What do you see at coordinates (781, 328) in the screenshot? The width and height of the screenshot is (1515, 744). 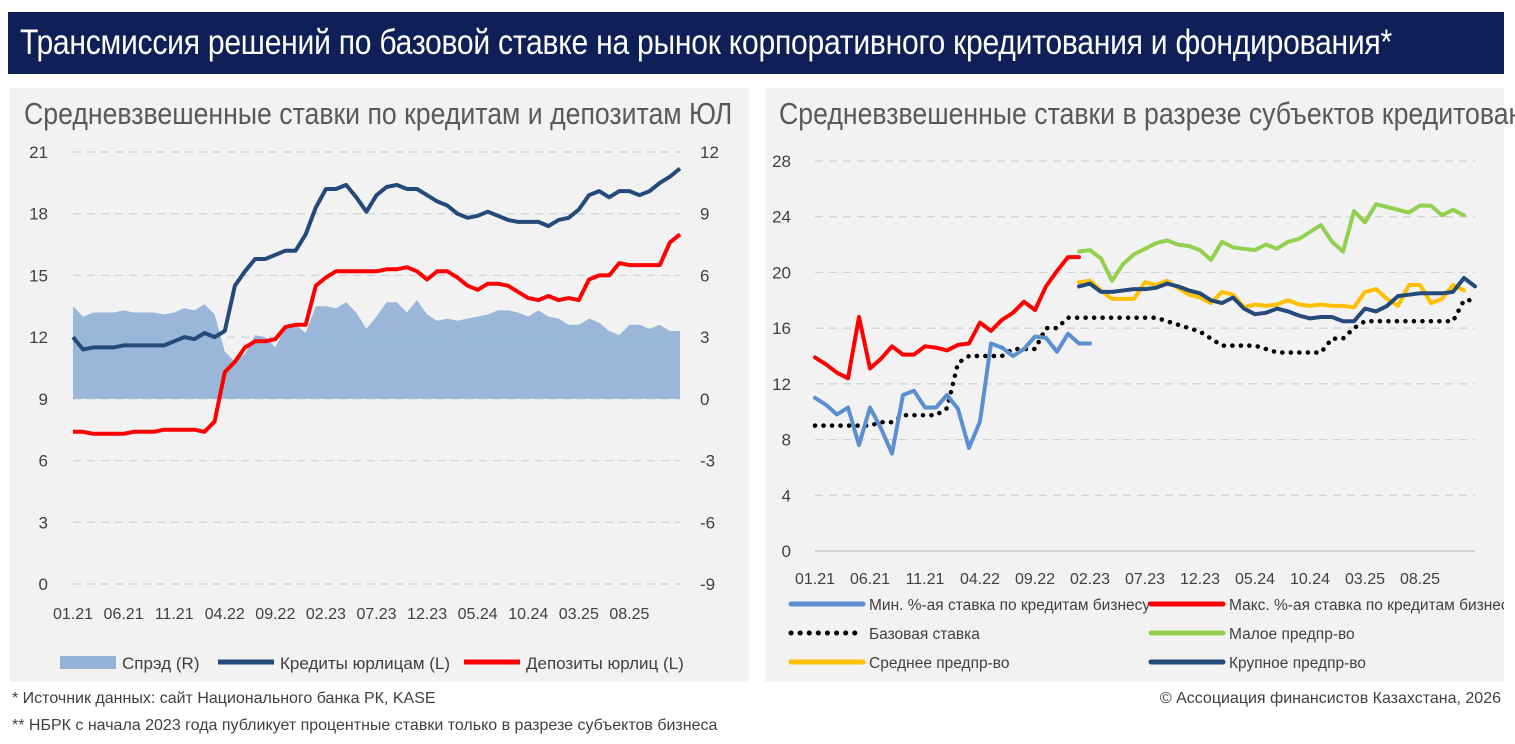 I see `y-tick: 16` at bounding box center [781, 328].